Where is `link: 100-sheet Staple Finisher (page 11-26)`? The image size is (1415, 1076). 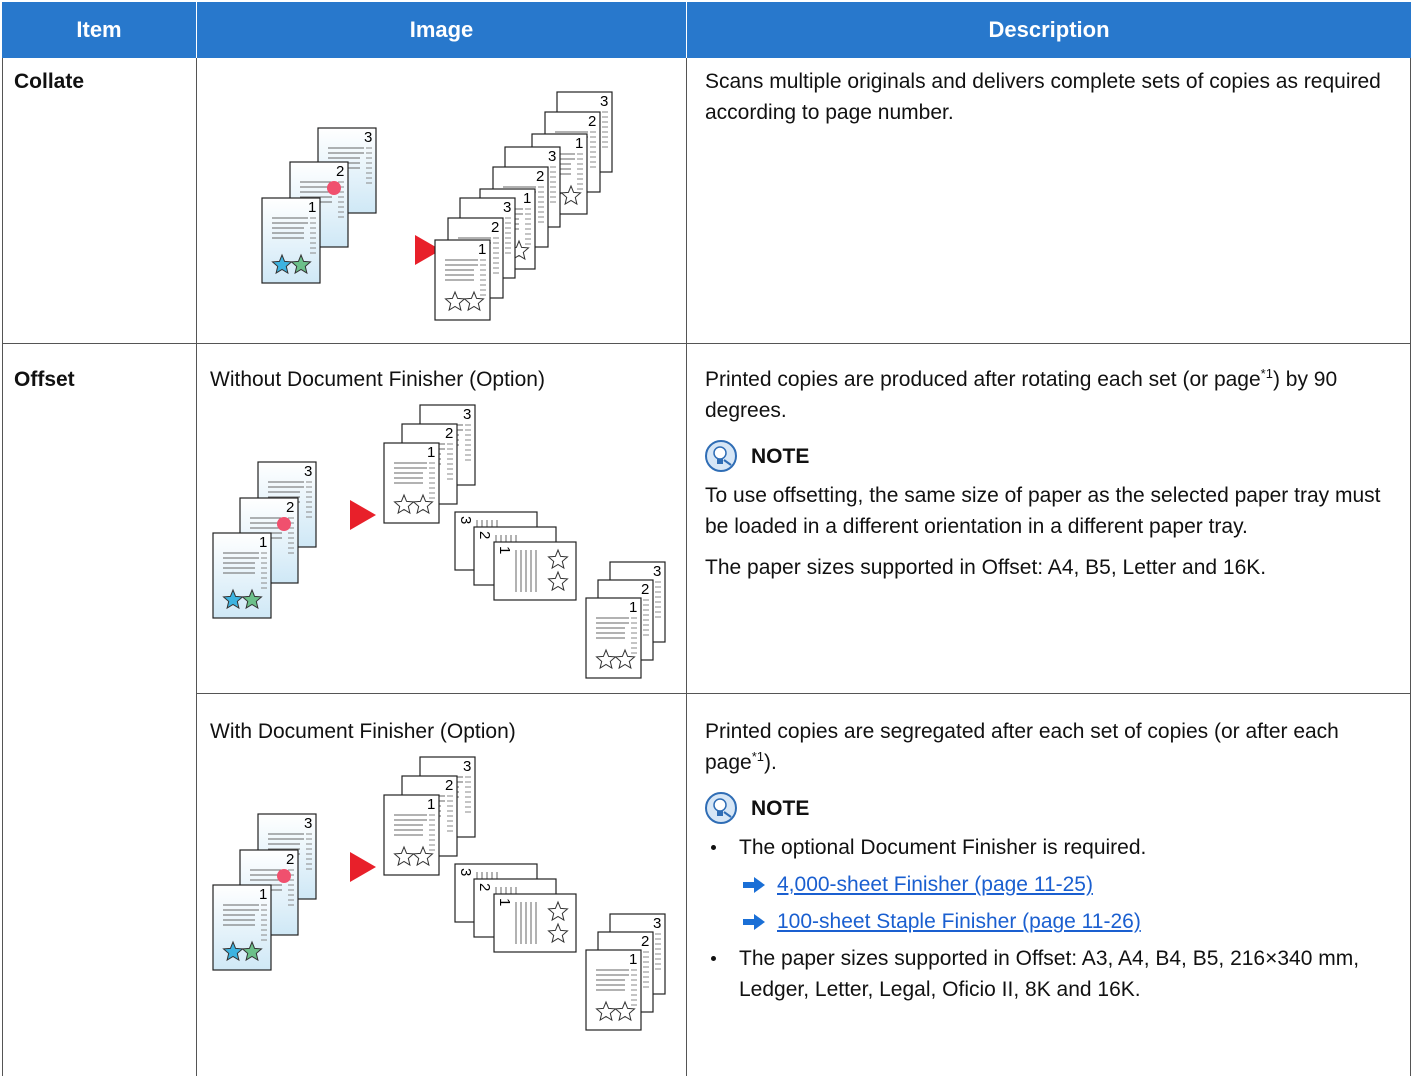
link: 100-sheet Staple Finisher (page 11-26) is located at coordinates (959, 921).